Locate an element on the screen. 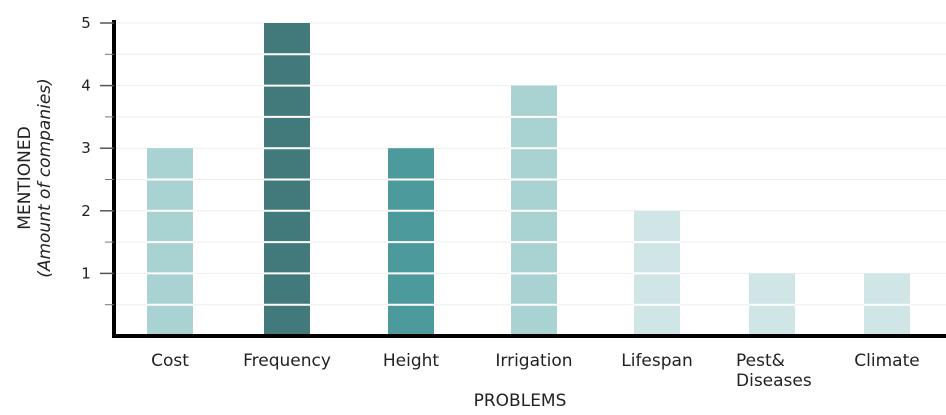 The height and width of the screenshot is (415, 946). x-category-label: Climate is located at coordinates (886, 361).